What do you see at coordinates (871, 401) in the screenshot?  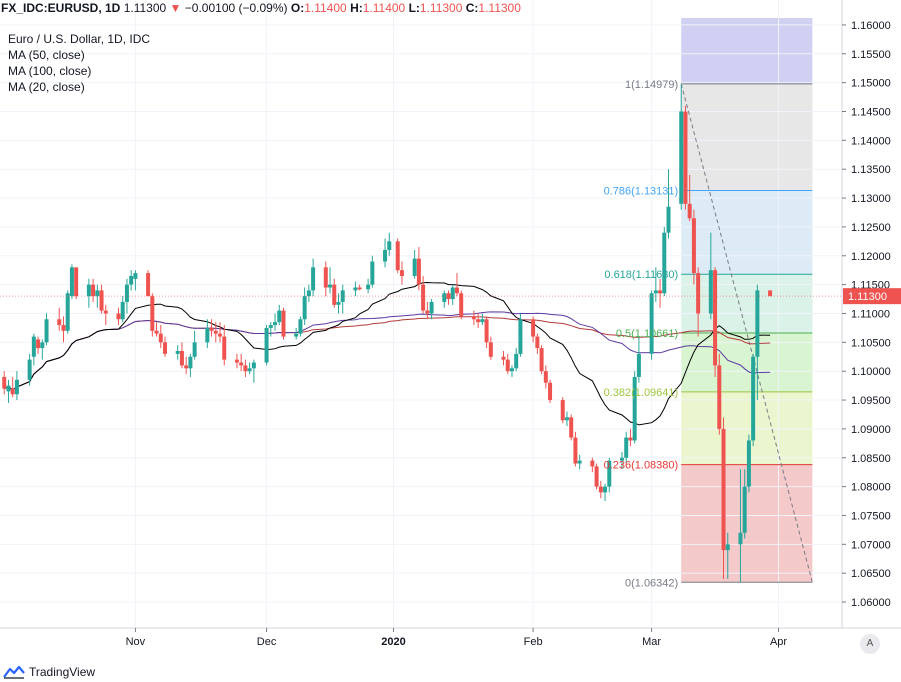 I see `price-tick-label: 1.09500` at bounding box center [871, 401].